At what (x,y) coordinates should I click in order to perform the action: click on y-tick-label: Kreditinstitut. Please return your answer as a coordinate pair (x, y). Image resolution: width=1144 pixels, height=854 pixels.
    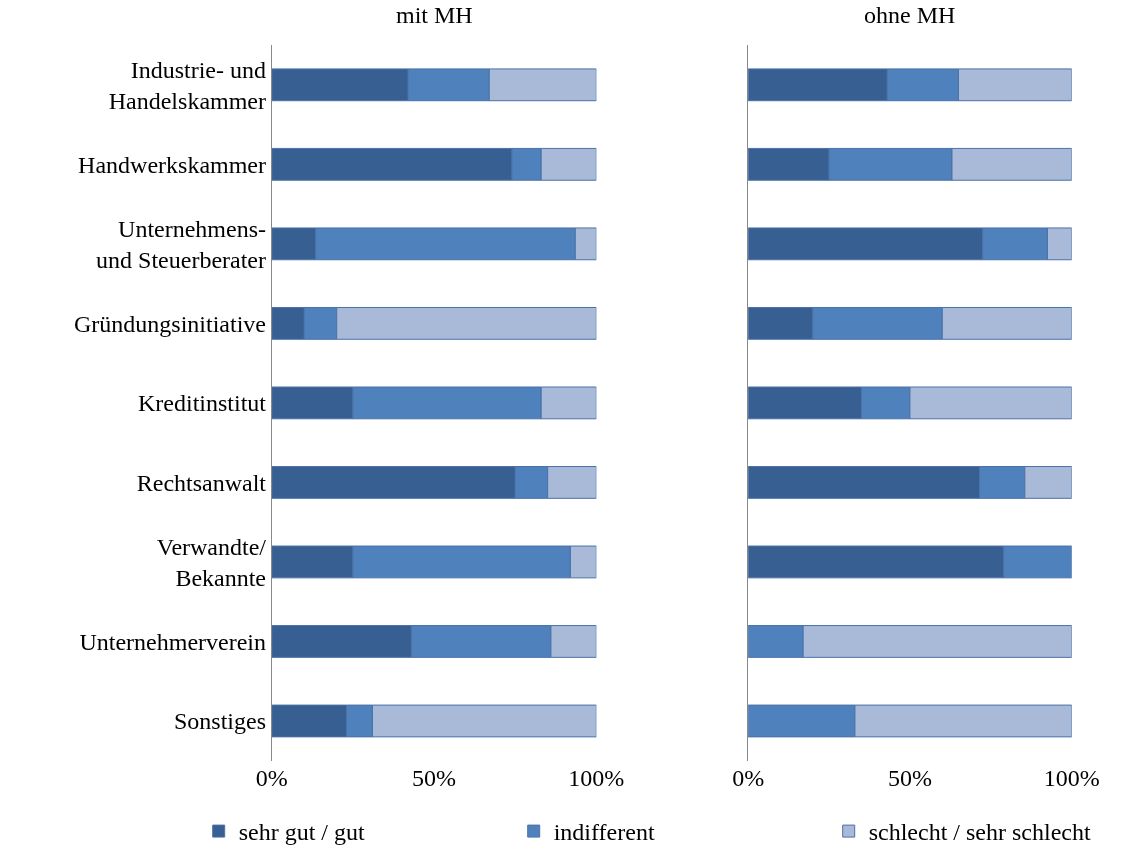
    Looking at the image, I should click on (202, 403).